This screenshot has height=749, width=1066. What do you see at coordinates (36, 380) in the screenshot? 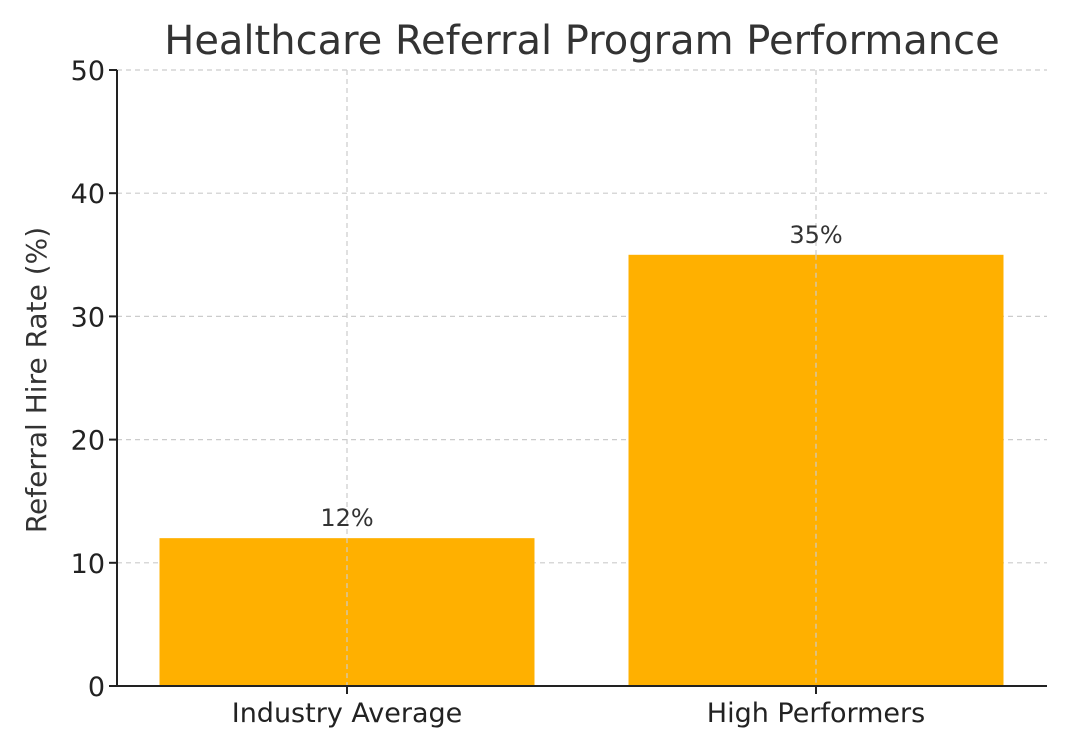
I see `y-axis-label: Referral Hire Rate (%)` at bounding box center [36, 380].